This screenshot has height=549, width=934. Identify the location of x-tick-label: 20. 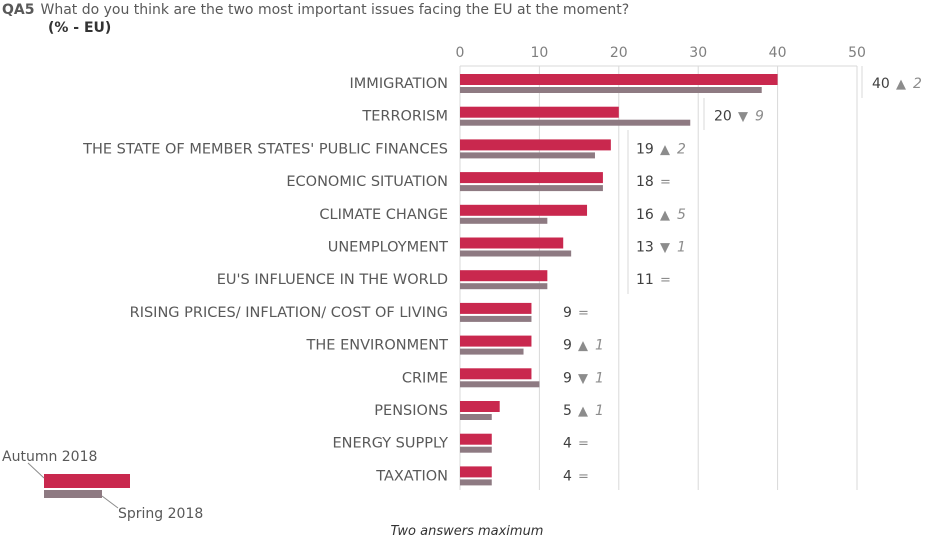
(619, 53).